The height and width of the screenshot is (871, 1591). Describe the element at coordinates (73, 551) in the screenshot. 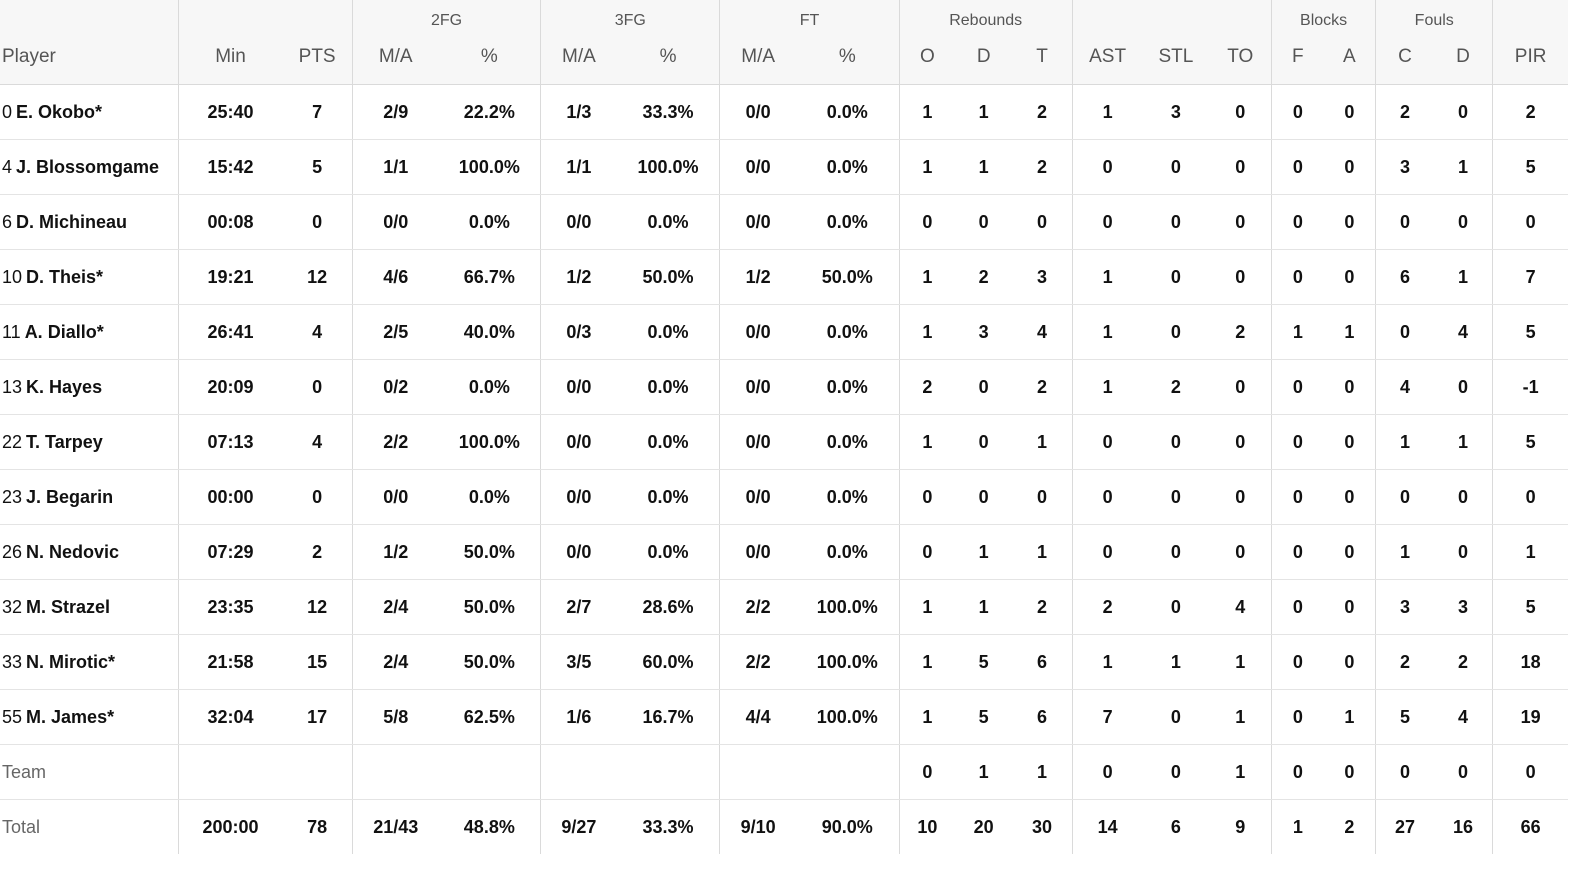

I see `player-name-link: N. Nedovic` at that location.